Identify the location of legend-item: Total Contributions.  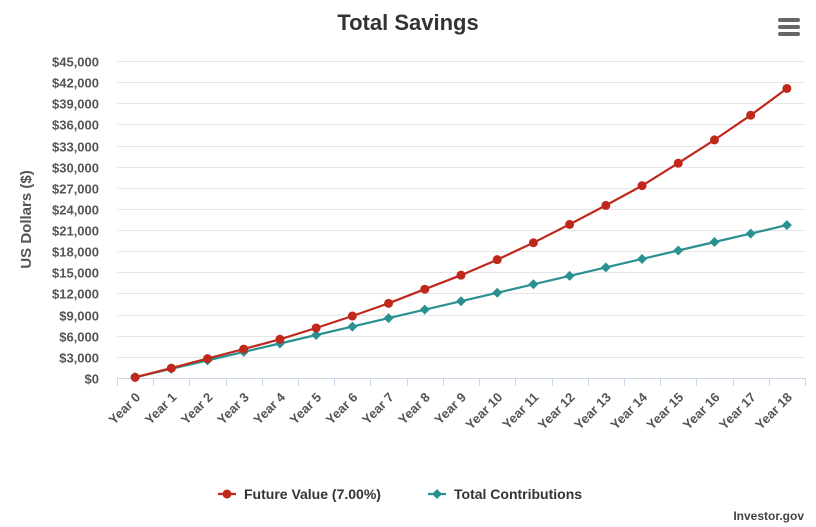
(518, 494).